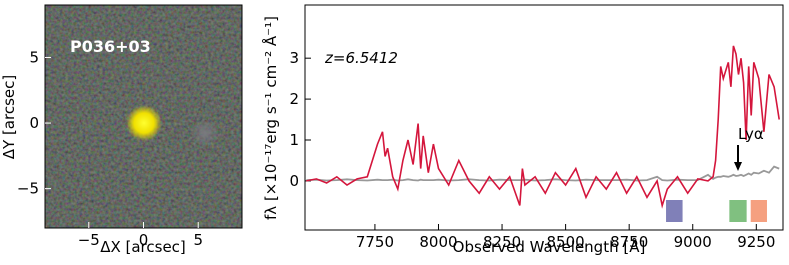 Image resolution: width=789 pixels, height=265 pixels. What do you see at coordinates (294, 140) in the screenshot?
I see `y-tick-label: 1` at bounding box center [294, 140].